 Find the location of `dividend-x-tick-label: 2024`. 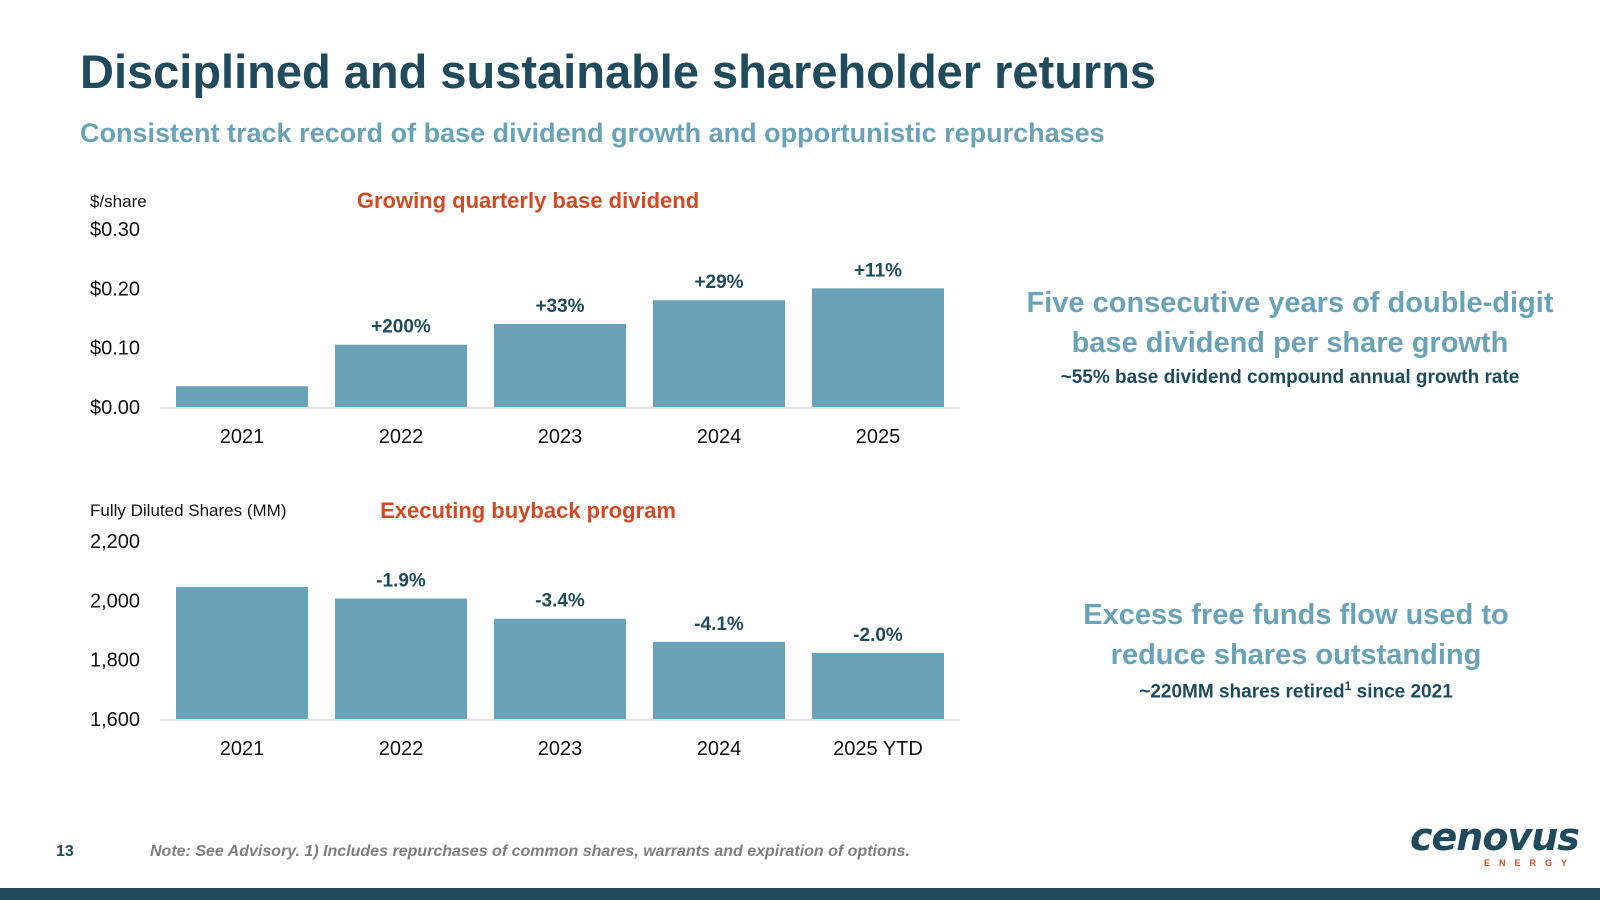

dividend-x-tick-label: 2024 is located at coordinates (719, 437).